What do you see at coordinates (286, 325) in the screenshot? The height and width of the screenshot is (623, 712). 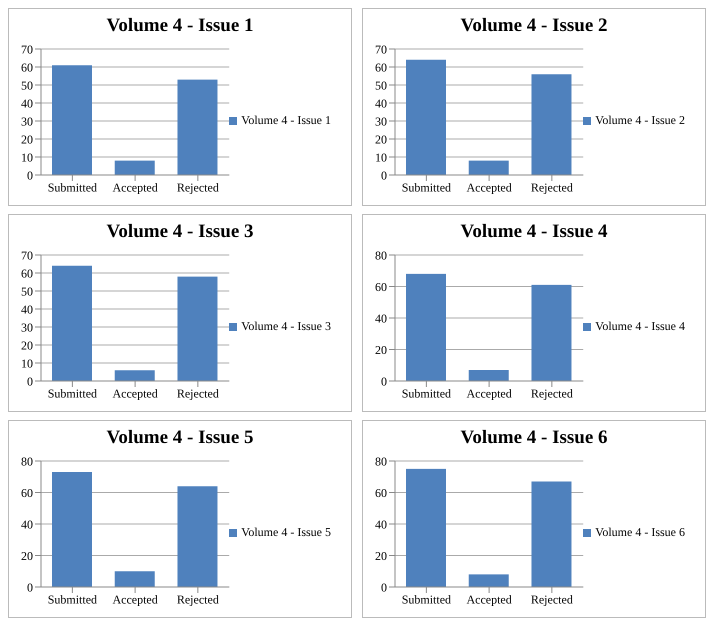 I see `legend-label: Volume 4 - Issue 3` at bounding box center [286, 325].